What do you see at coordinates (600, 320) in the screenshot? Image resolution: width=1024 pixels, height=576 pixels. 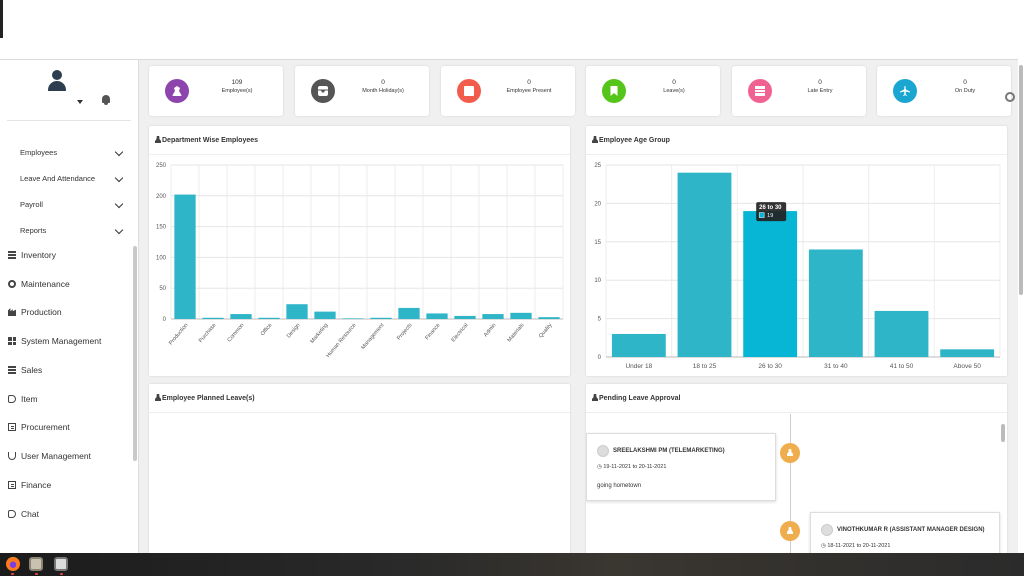 I see `y-tick-label: 5` at bounding box center [600, 320].